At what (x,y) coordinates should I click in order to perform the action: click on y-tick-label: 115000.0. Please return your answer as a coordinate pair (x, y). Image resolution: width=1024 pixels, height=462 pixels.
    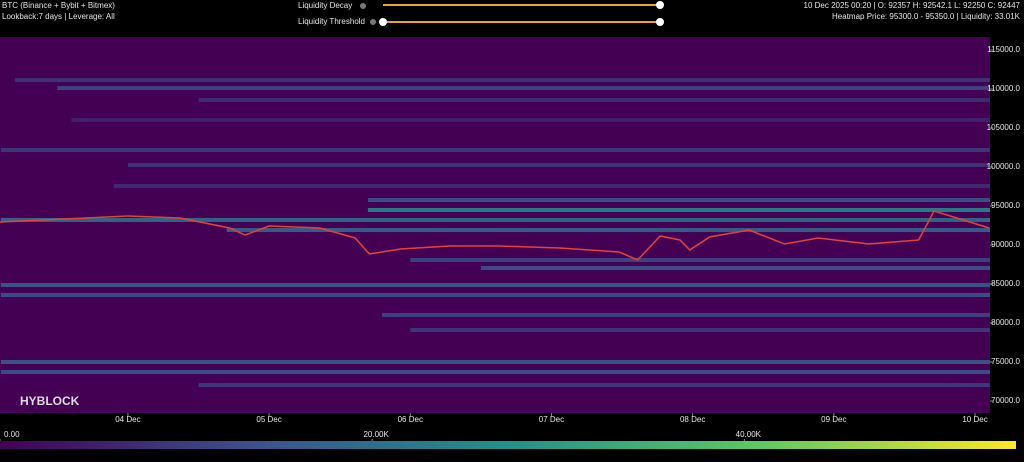
    Looking at the image, I should click on (1003, 49).